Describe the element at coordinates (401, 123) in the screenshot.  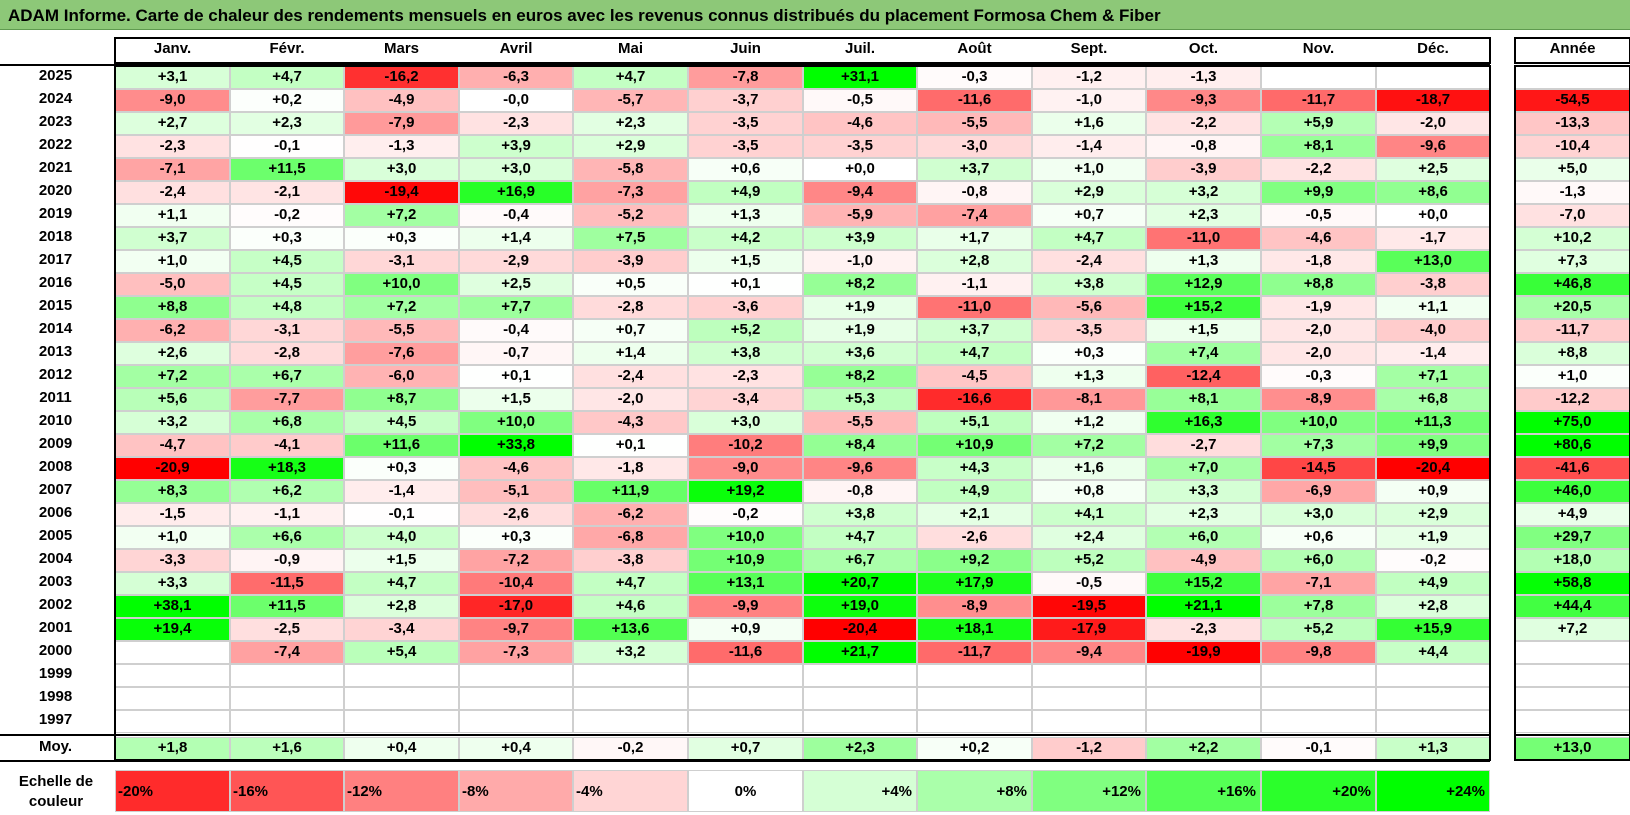
I see `heatmap-cell: -7,9` at that location.